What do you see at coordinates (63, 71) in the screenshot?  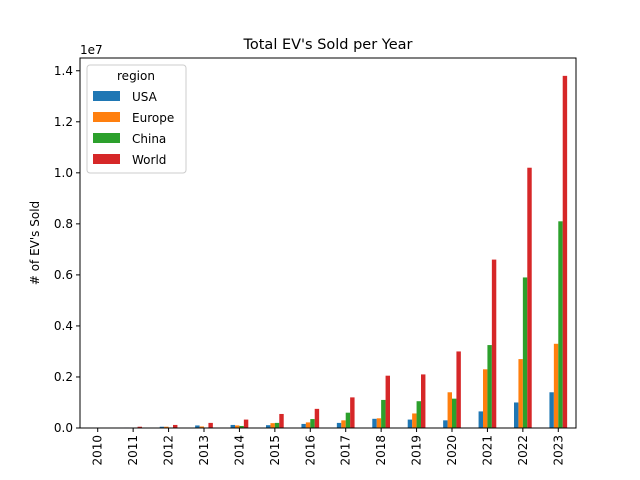 I see `y-tick-label: 1.4` at bounding box center [63, 71].